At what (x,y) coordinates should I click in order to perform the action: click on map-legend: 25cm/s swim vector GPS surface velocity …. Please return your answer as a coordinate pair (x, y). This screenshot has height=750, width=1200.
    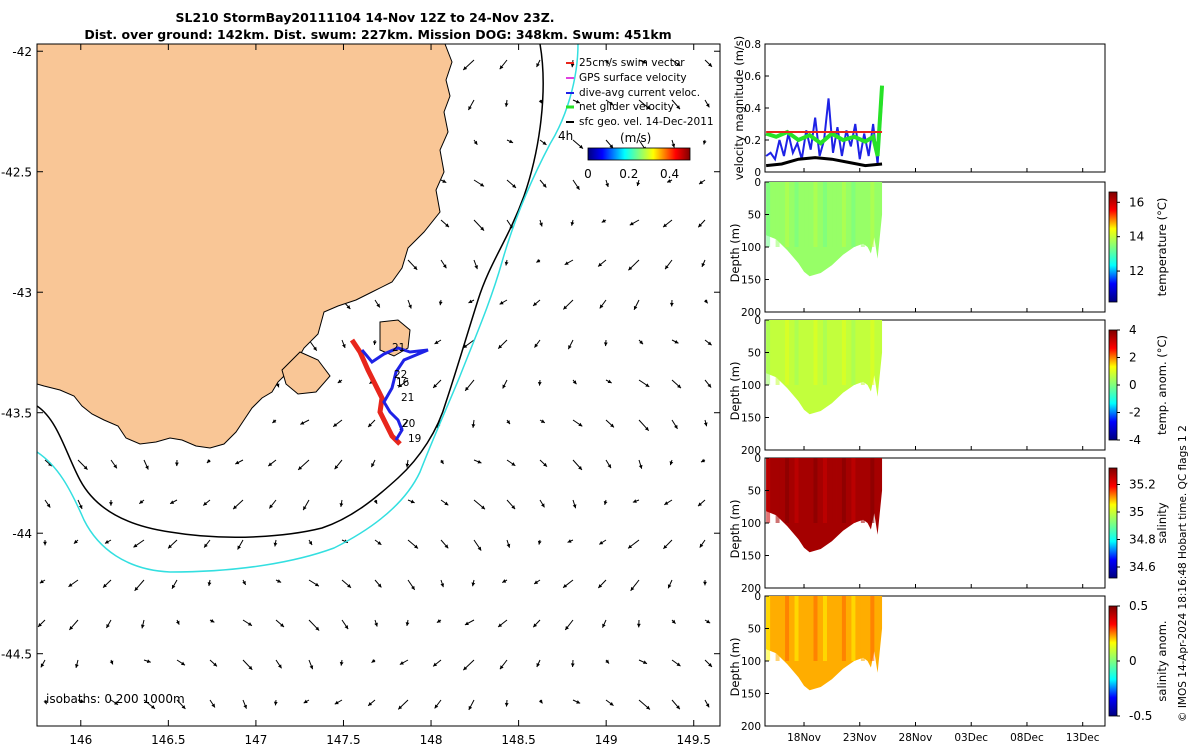
    Looking at the image, I should click on (636, 119).